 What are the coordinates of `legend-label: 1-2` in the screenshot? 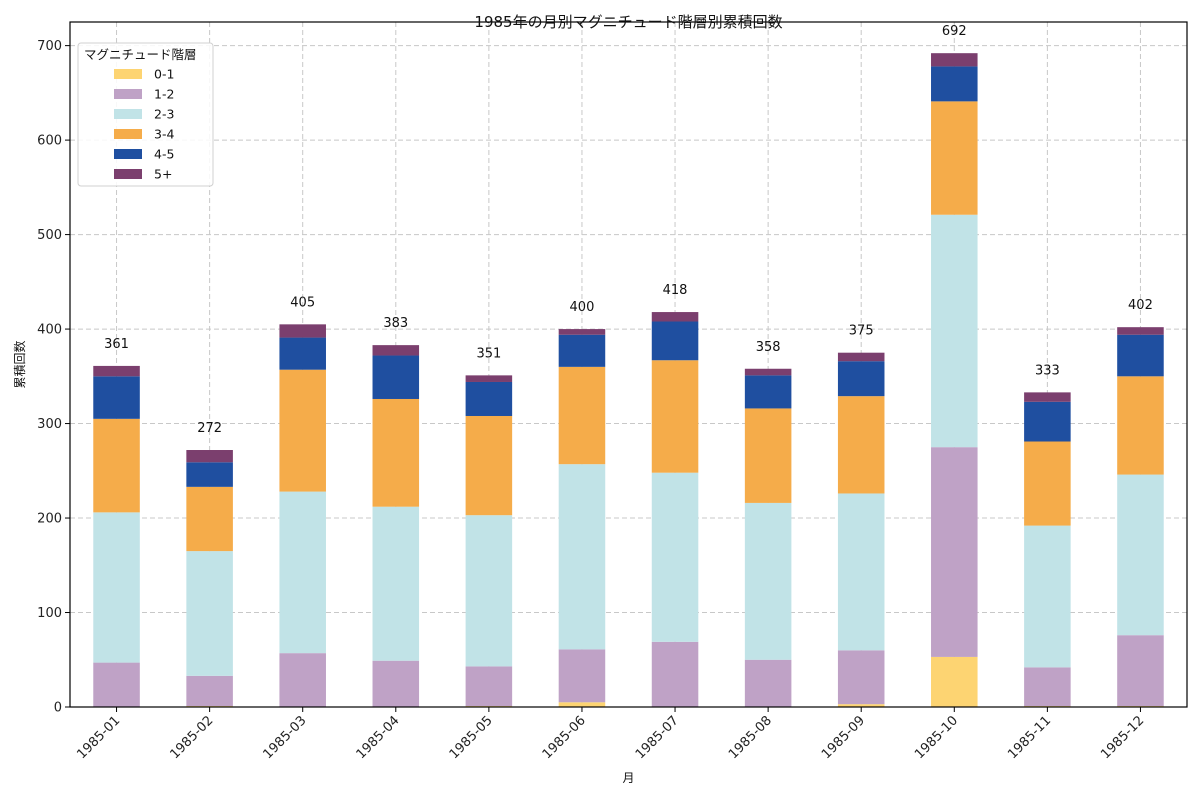 It's located at (164, 94).